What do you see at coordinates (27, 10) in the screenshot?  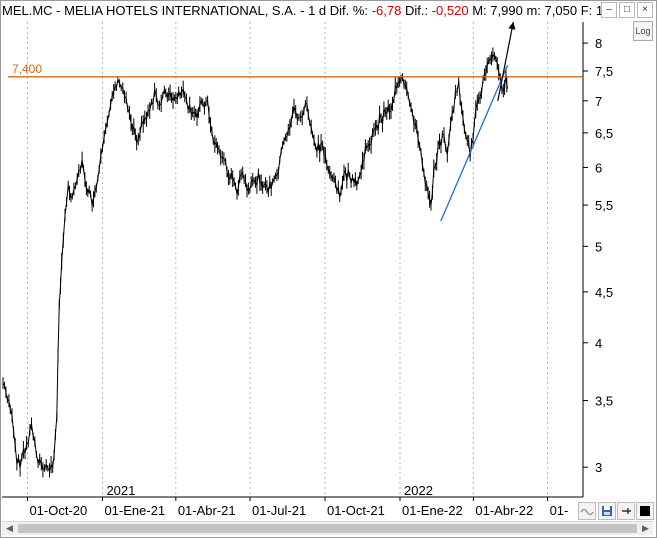 I see `symbol: MEL.MC` at bounding box center [27, 10].